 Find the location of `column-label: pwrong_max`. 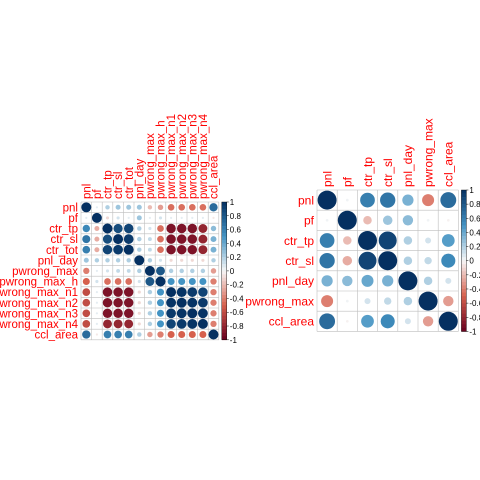

column-label: pwrong_max is located at coordinates (428, 152).